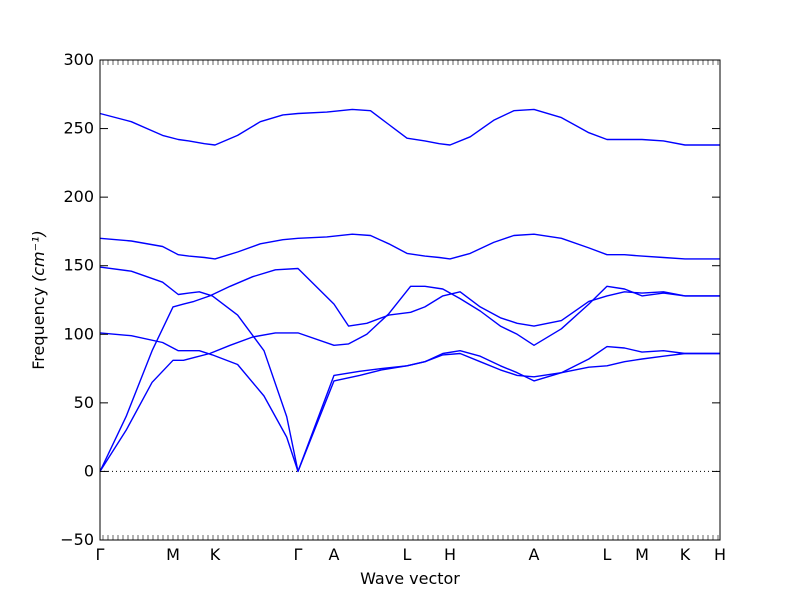  I want to click on y-tick-label: −50, so click(77, 539).